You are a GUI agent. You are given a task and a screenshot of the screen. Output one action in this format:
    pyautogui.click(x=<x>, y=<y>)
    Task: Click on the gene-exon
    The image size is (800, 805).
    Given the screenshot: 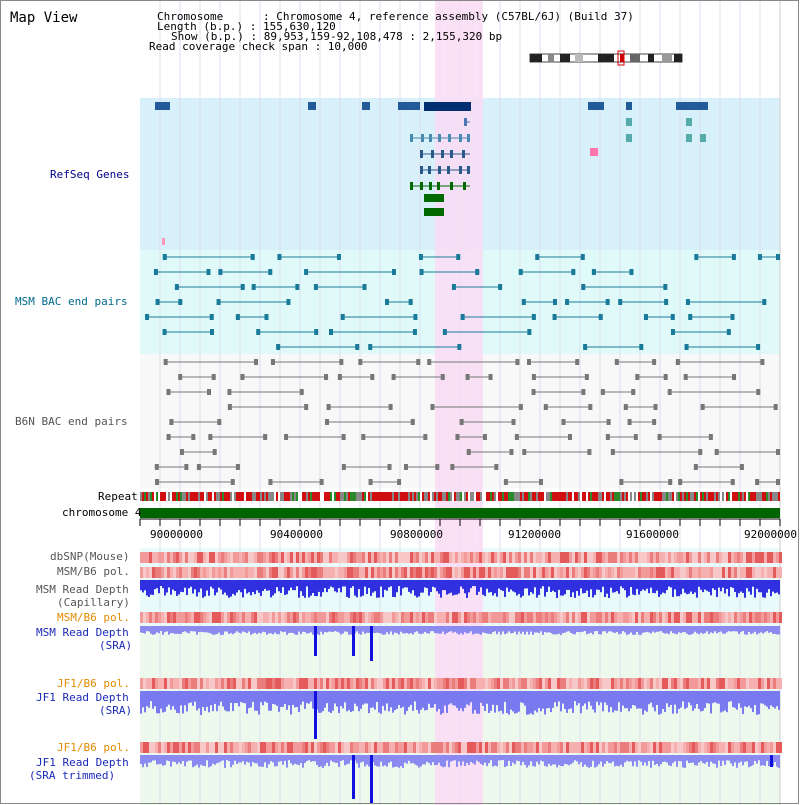 What is the action you would take?
    pyautogui.click(x=465, y=122)
    